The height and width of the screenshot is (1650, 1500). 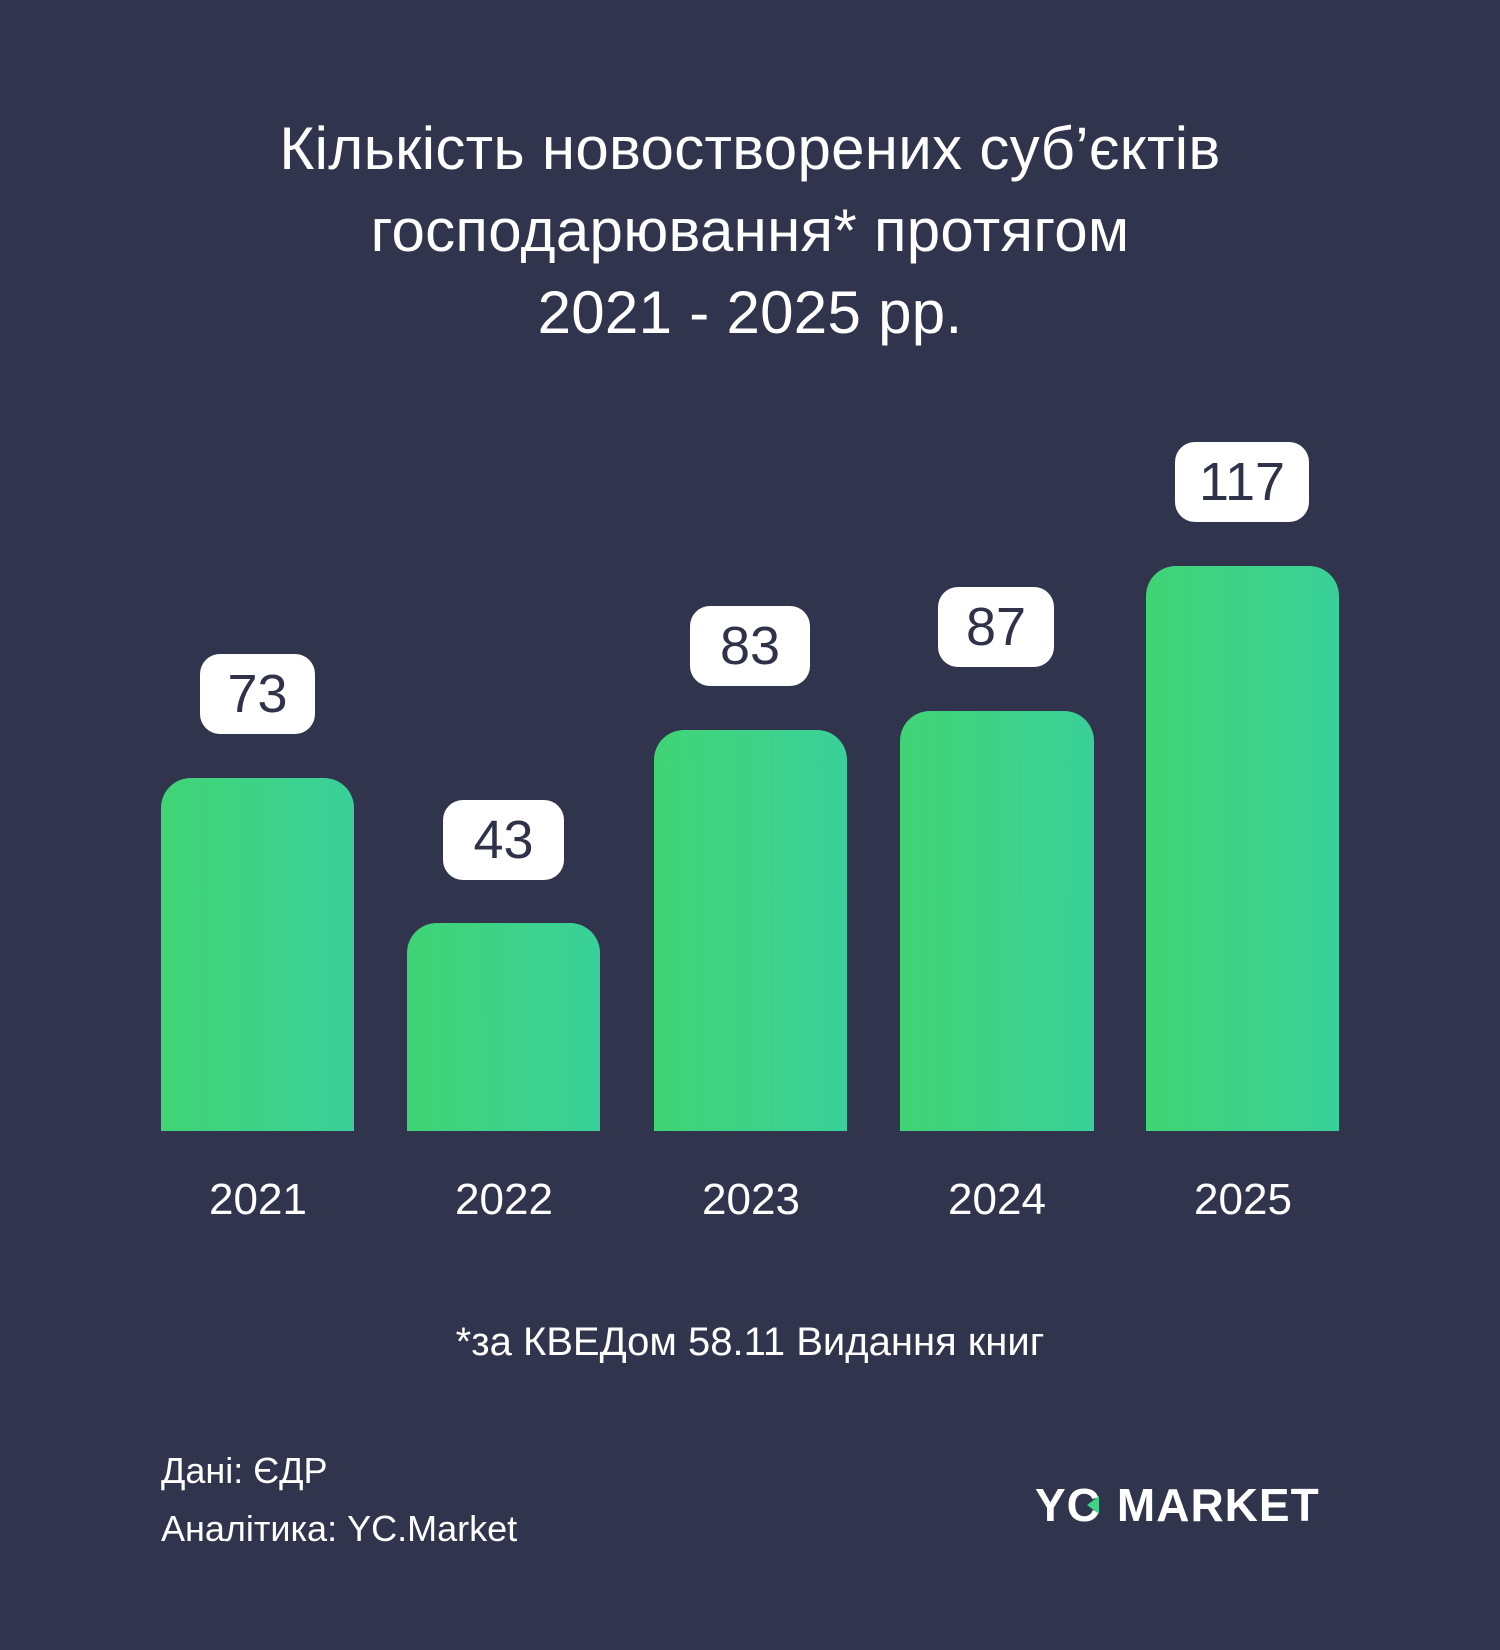 I want to click on footnote: *за КВЕДом 58.11 Видання книг, so click(x=750, y=1342).